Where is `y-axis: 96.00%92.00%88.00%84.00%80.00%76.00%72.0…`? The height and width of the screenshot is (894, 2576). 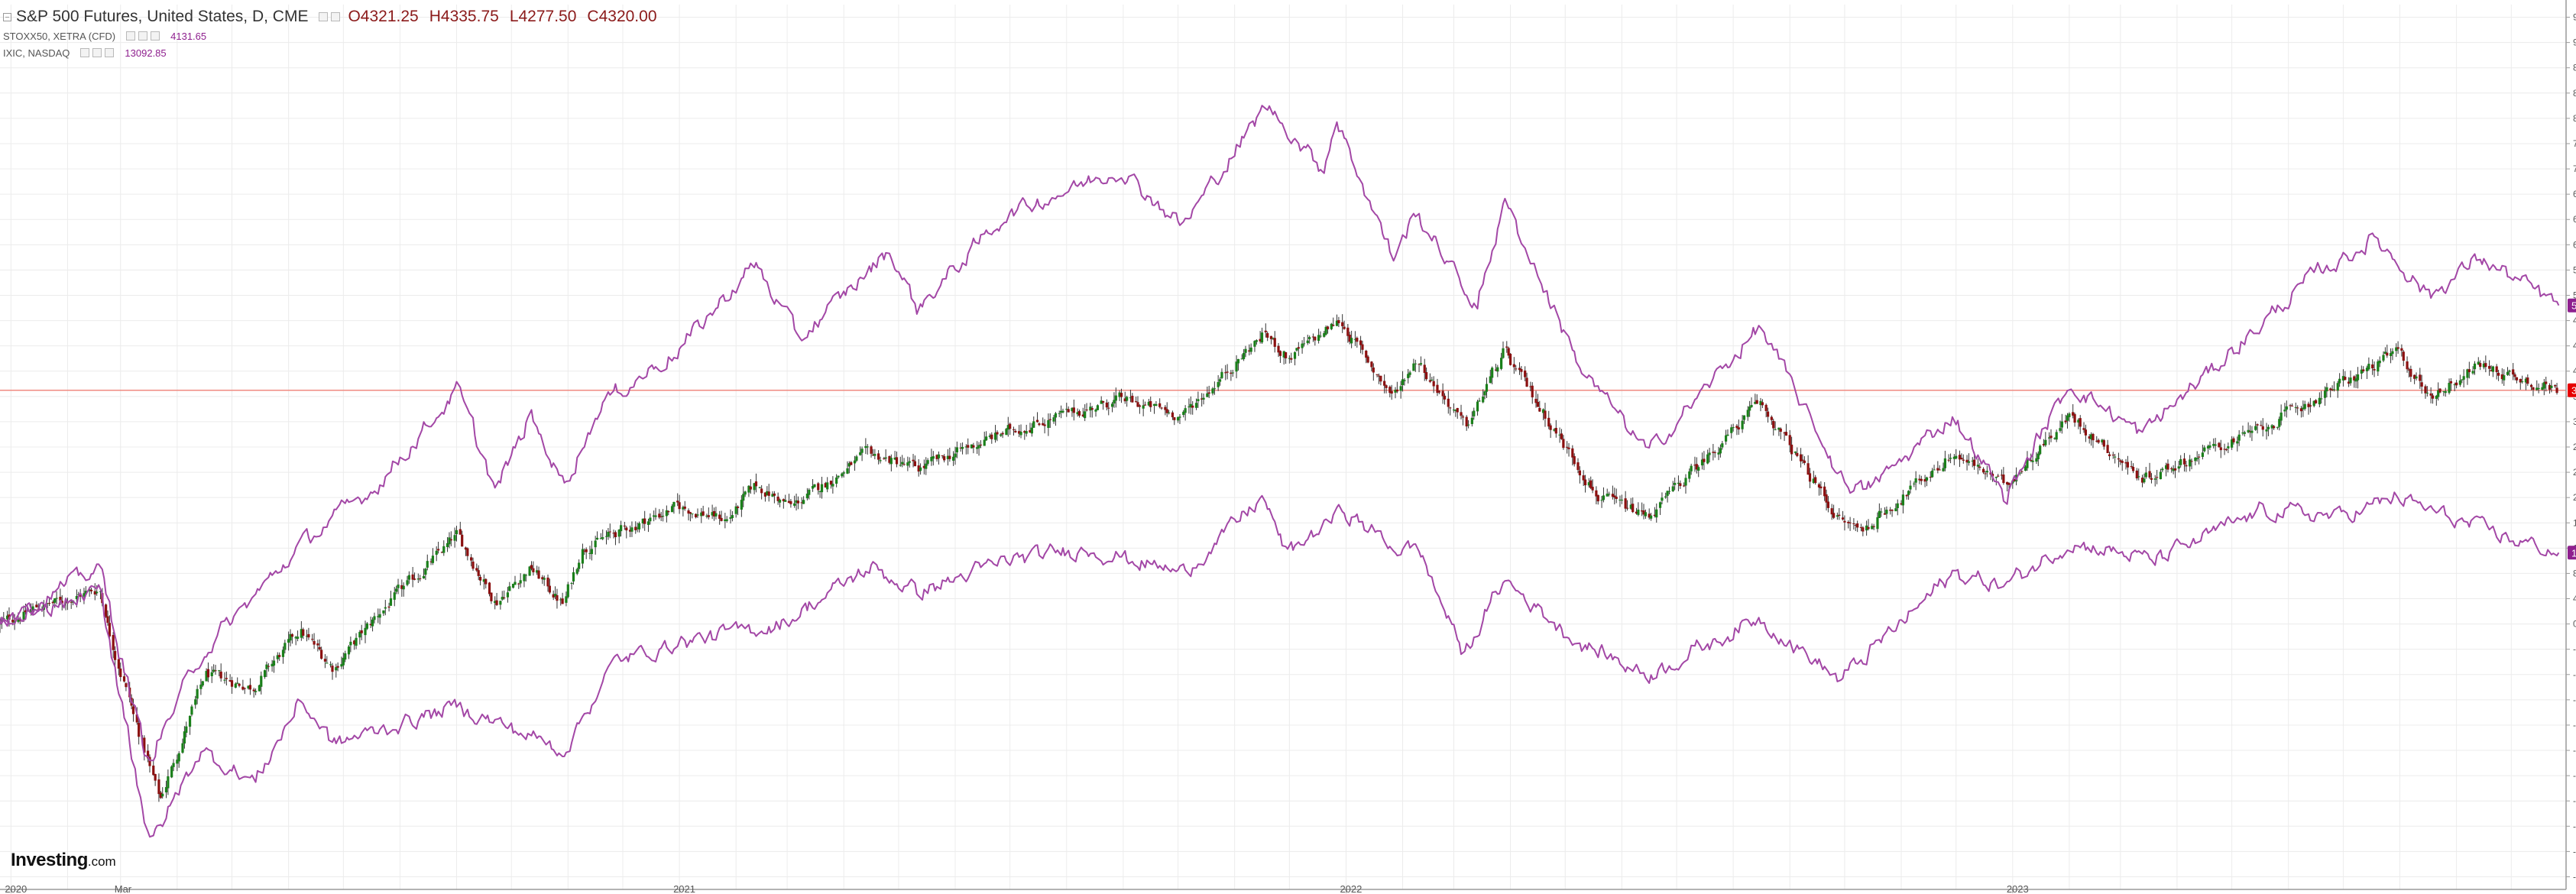
y-axis: 96.00%92.00%88.00%84.00%80.00%76.00%72.0… is located at coordinates (2570, 444).